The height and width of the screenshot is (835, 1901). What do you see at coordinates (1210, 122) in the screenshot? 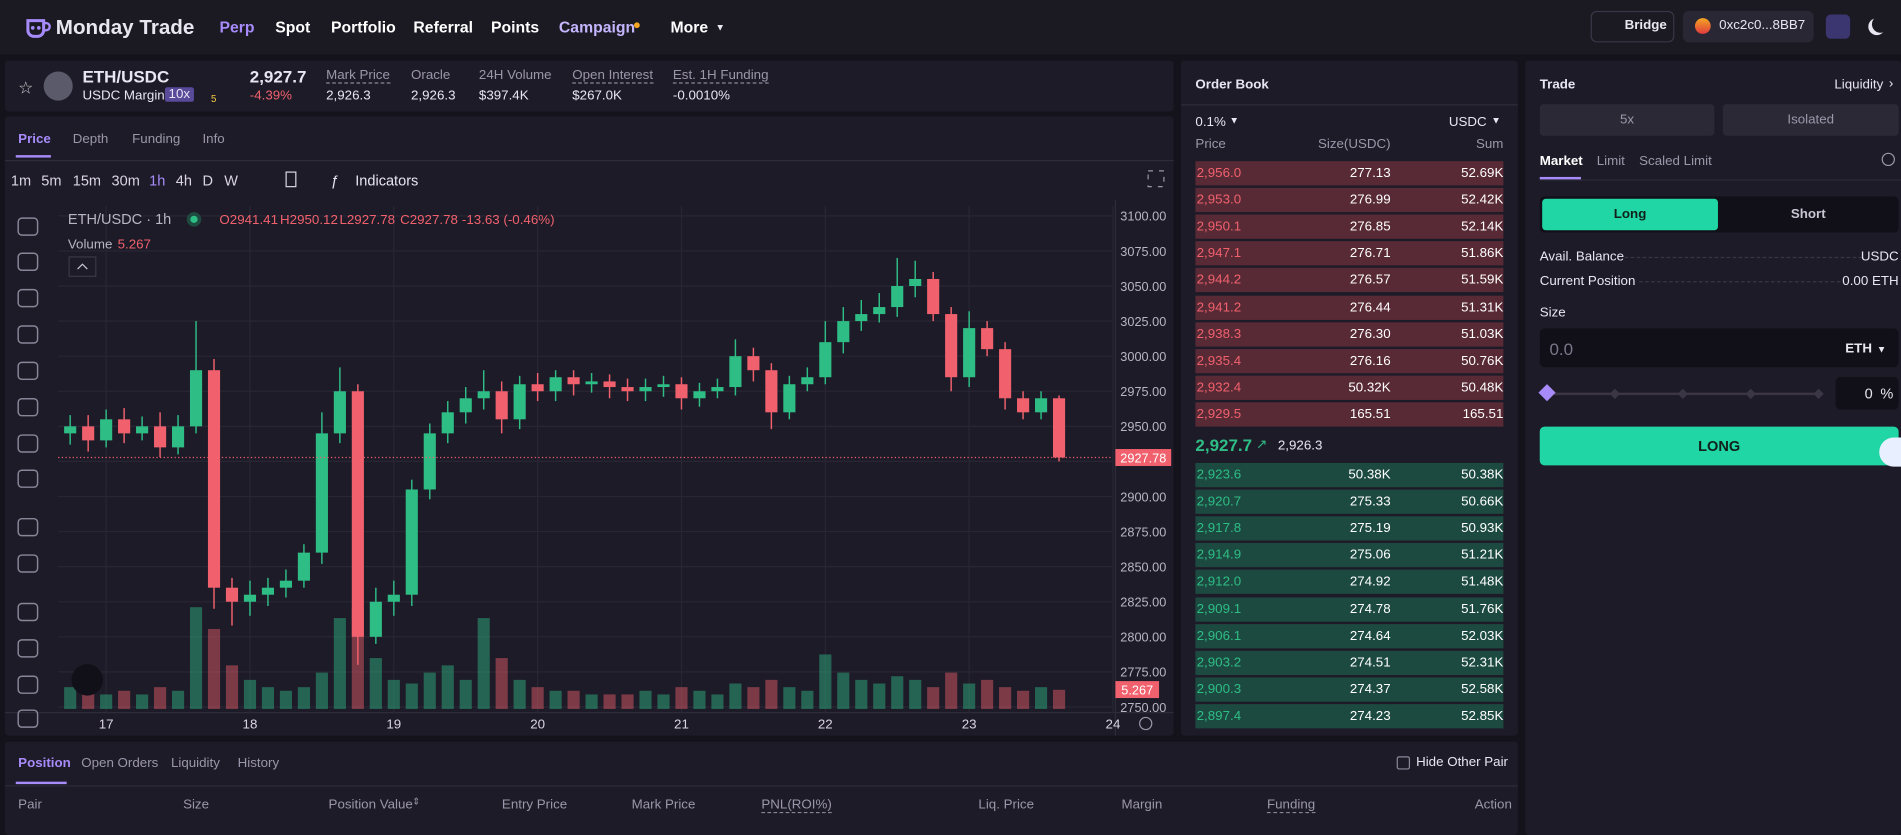
I see `precision-select: 0.1%` at bounding box center [1210, 122].